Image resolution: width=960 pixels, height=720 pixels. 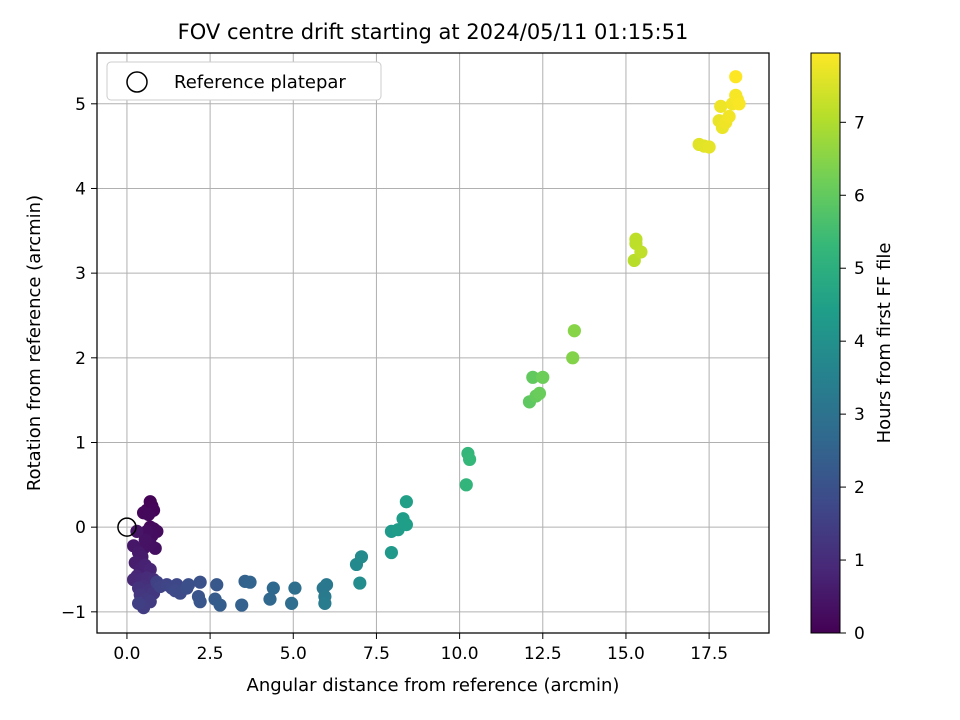 What do you see at coordinates (825, 343) in the screenshot?
I see `colorbar-gradient` at bounding box center [825, 343].